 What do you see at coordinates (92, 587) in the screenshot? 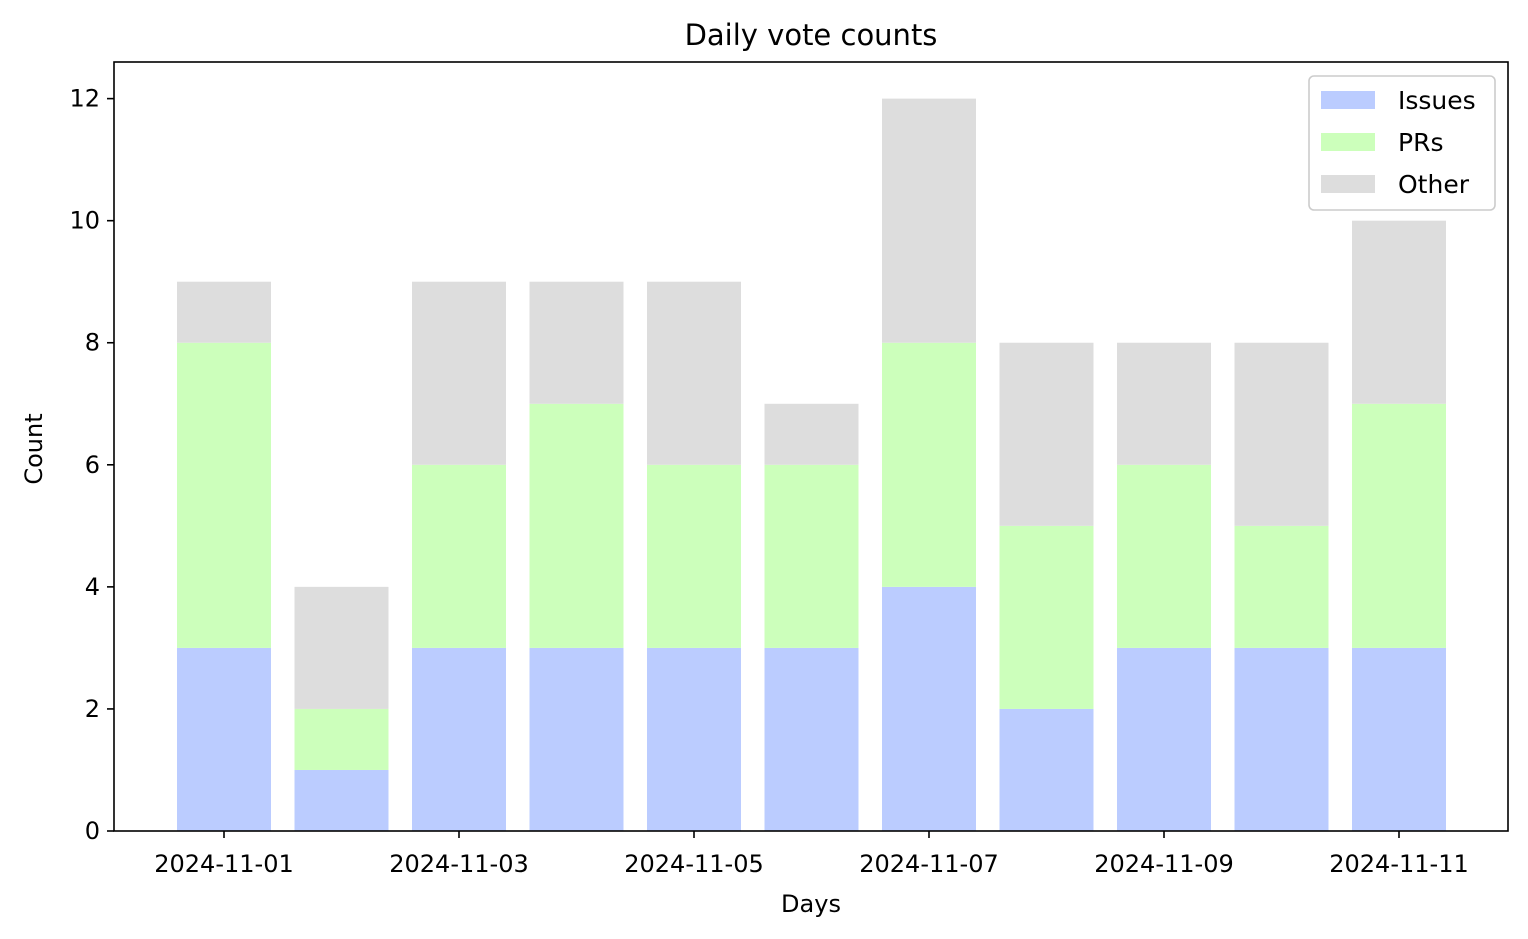
I see `y-tick-label: 4` at bounding box center [92, 587].